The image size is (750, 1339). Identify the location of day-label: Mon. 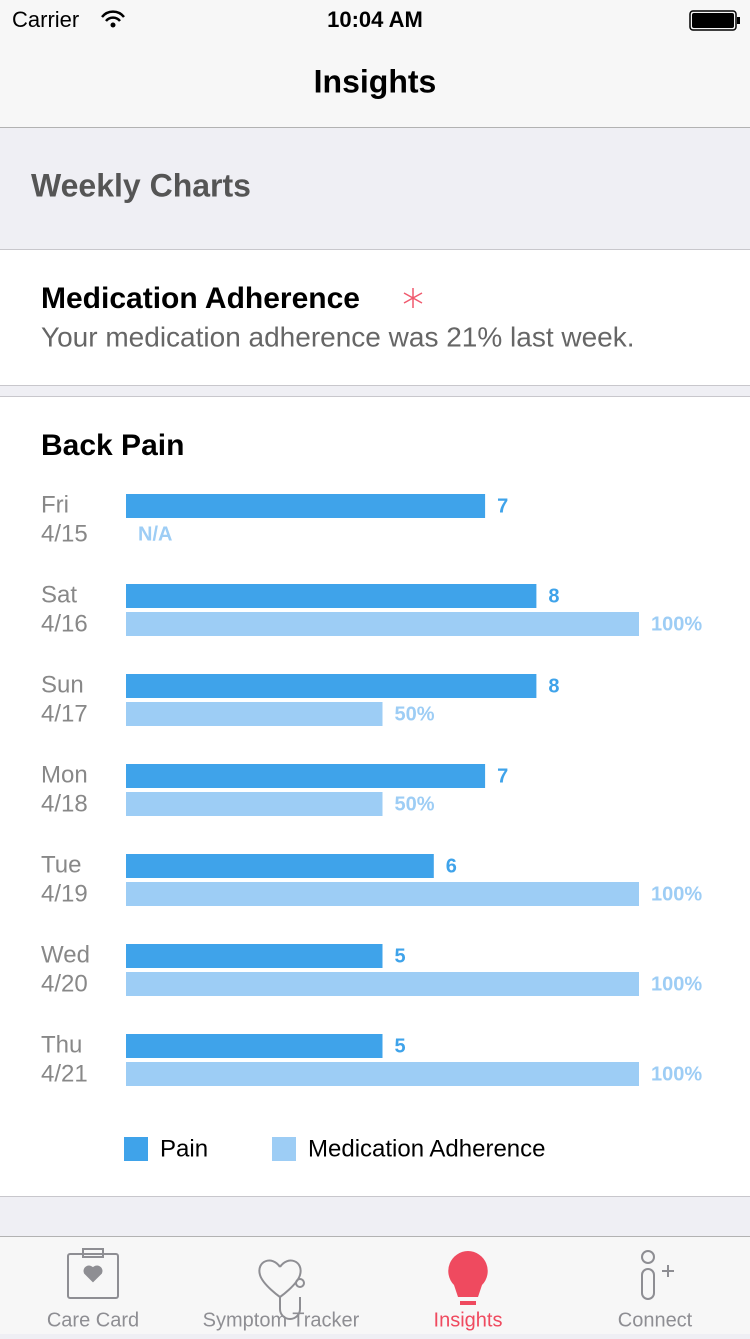
(64, 774).